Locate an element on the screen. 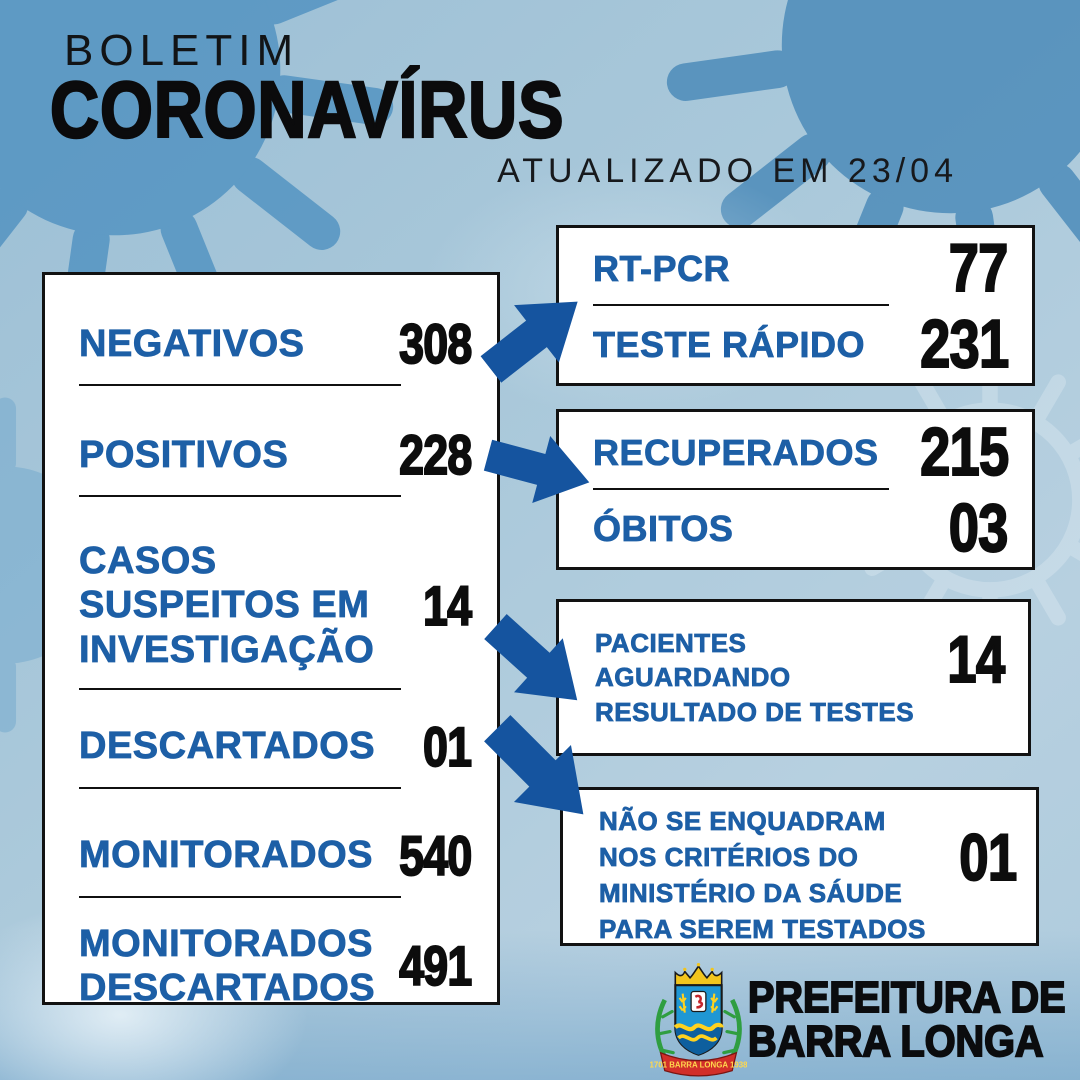  stat-label: CASOS SUSPEITOS EM INVESTIGAÇÃO is located at coordinates (227, 605).